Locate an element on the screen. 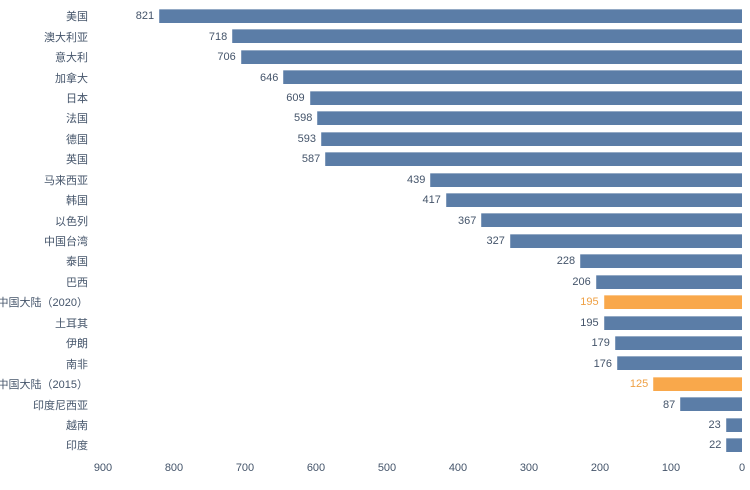 The image size is (750, 490). category-label: 澳大利亚 is located at coordinates (66, 37).